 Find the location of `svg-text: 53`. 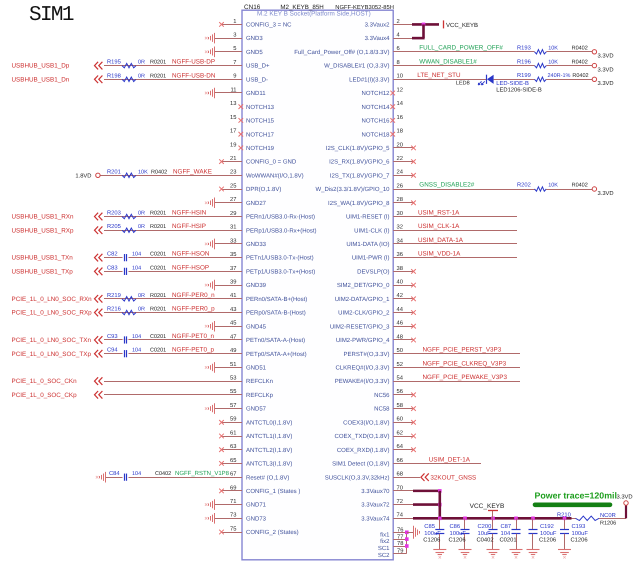

svg-text: 53 is located at coordinates (233, 378).